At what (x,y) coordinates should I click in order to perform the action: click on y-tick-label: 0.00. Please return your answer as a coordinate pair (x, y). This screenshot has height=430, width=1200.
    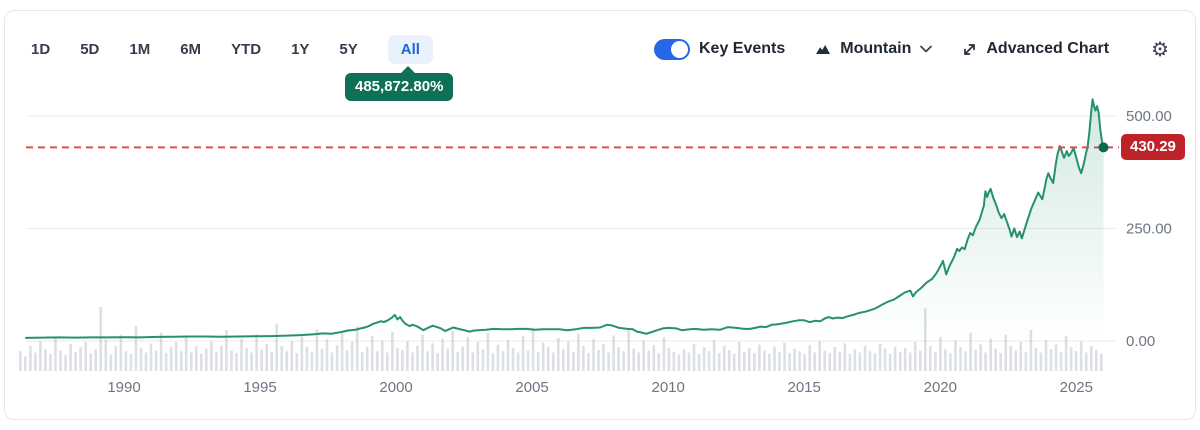
    Looking at the image, I should click on (1140, 341).